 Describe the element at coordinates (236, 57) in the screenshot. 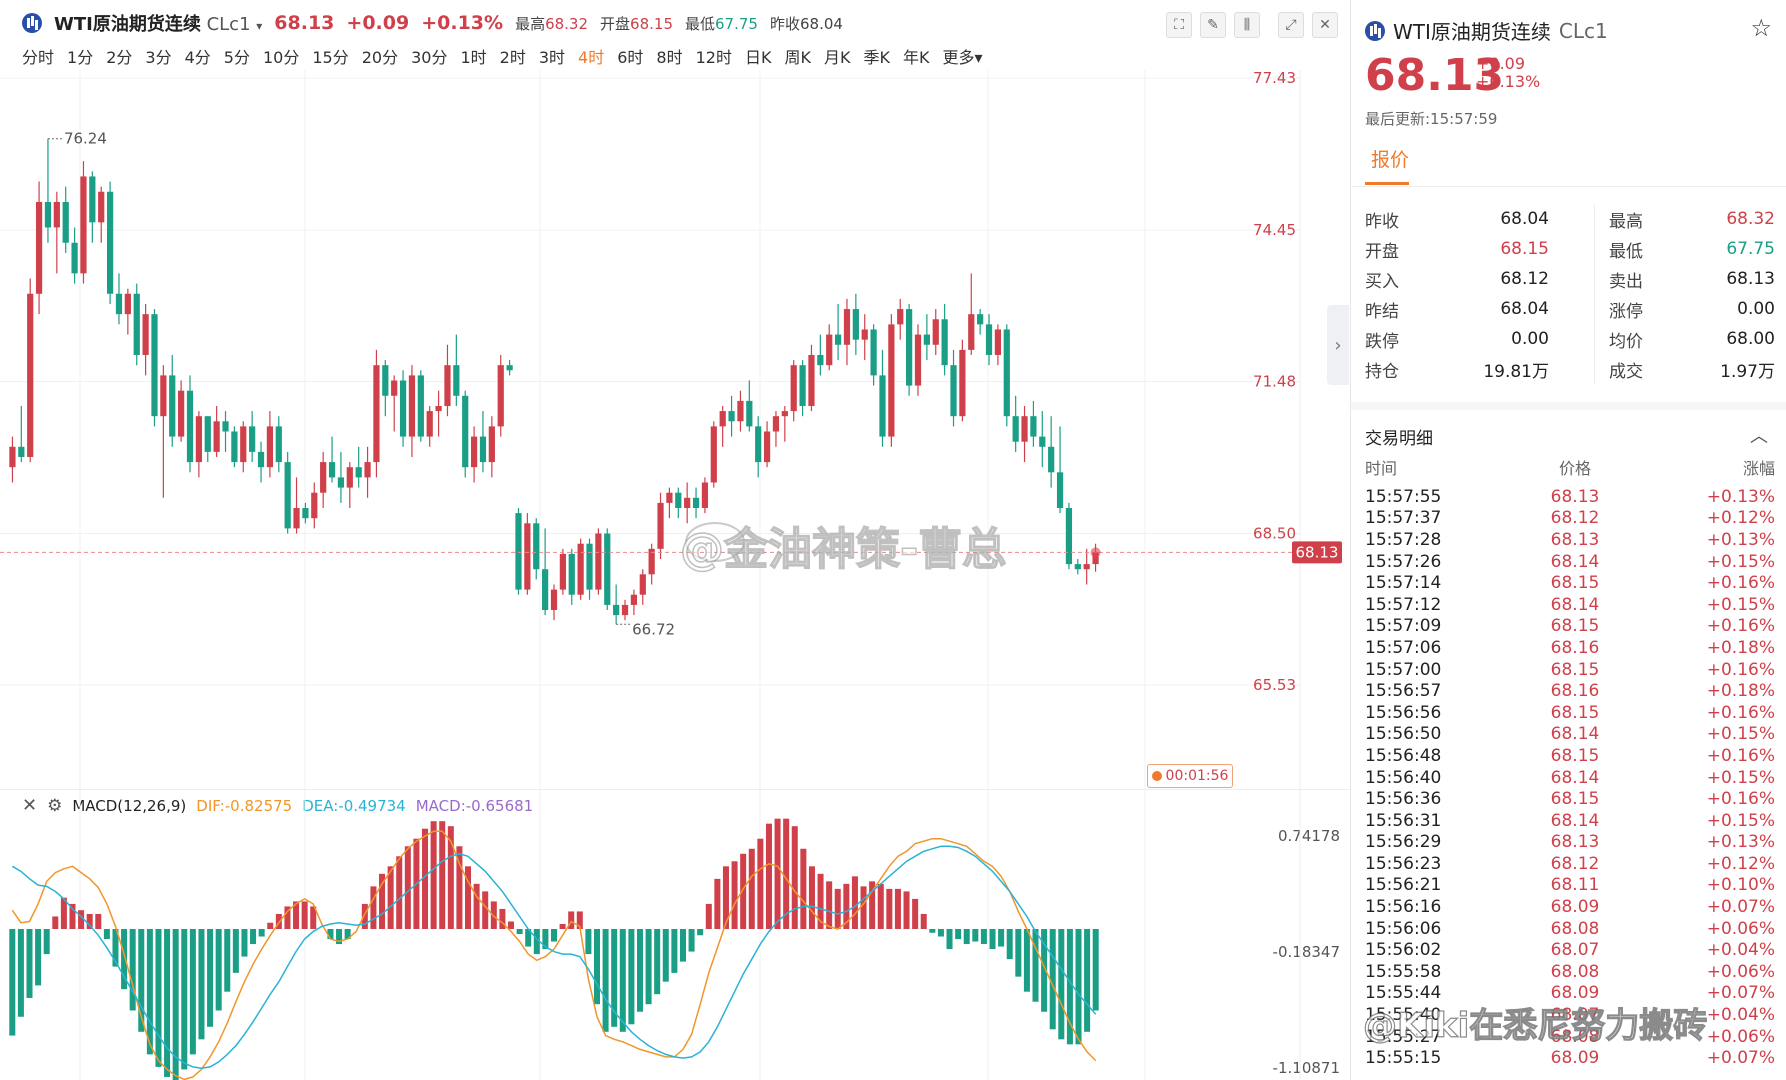

I see `timeframe-5: 5分` at that location.